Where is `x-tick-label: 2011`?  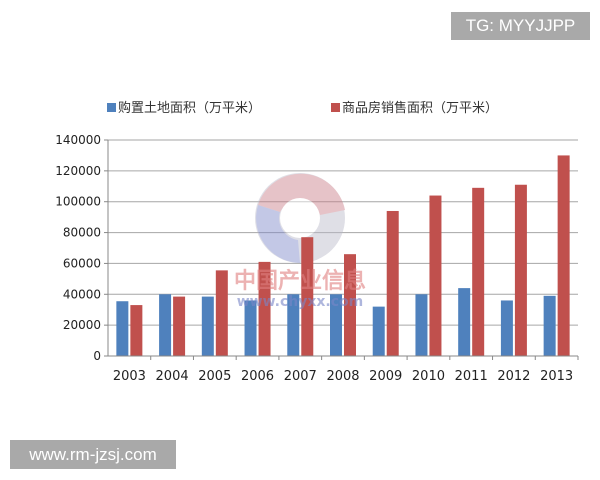 x-tick-label: 2011 is located at coordinates (471, 376).